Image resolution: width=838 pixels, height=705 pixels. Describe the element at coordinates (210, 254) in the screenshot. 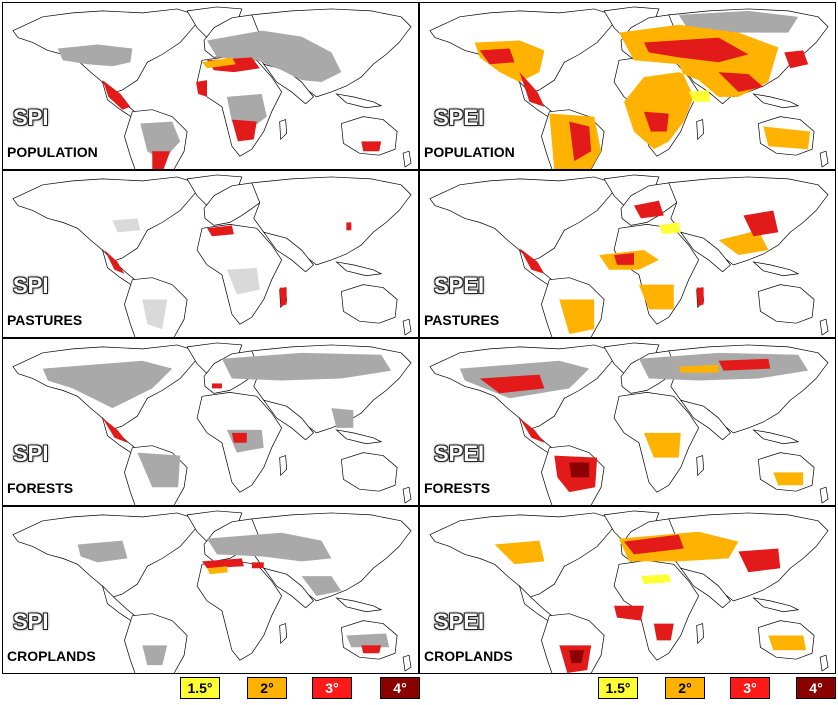

I see `map-panel-spi-pastures: SPI PASTURES` at that location.